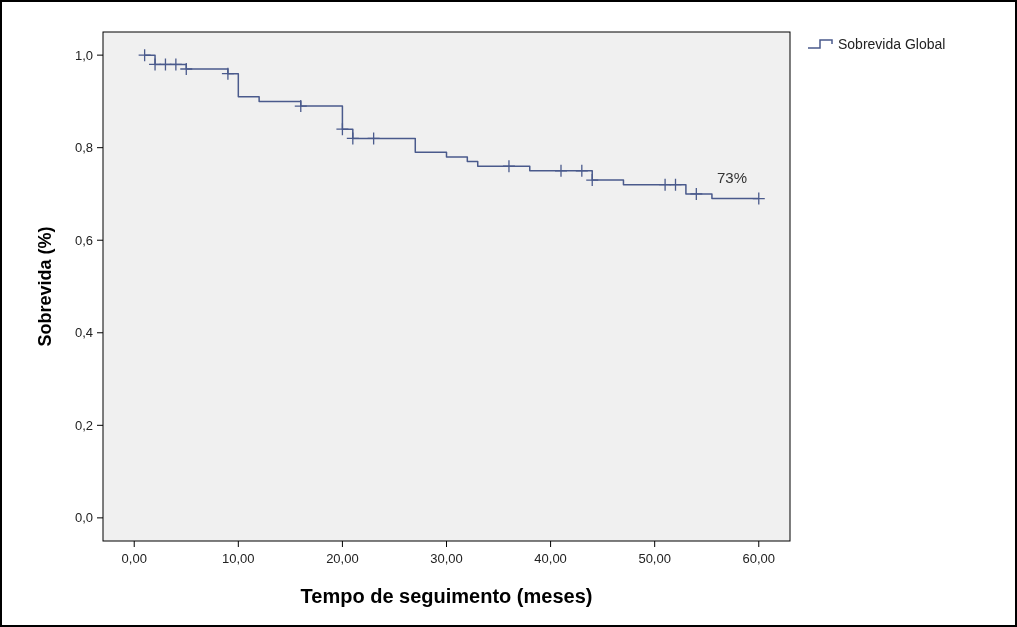  I want to click on y-tick-label: 1,0, so click(83, 55).